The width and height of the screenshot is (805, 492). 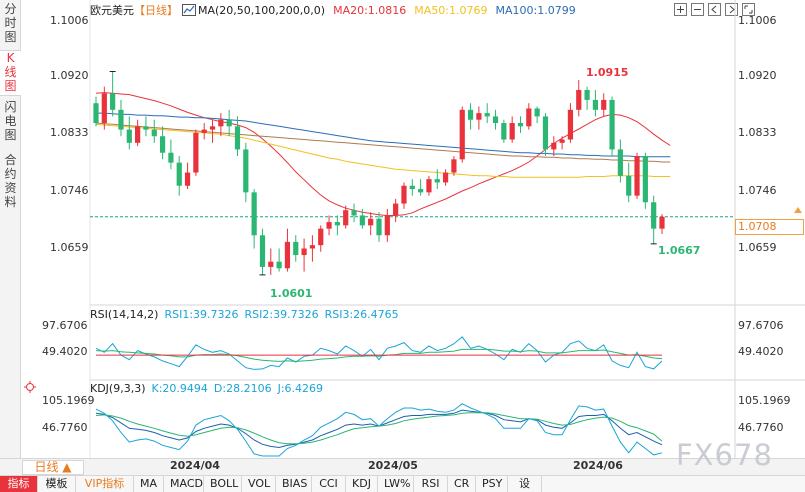 What do you see at coordinates (69, 190) in the screenshot?
I see `price-tick-left: 1.0746` at bounding box center [69, 190].